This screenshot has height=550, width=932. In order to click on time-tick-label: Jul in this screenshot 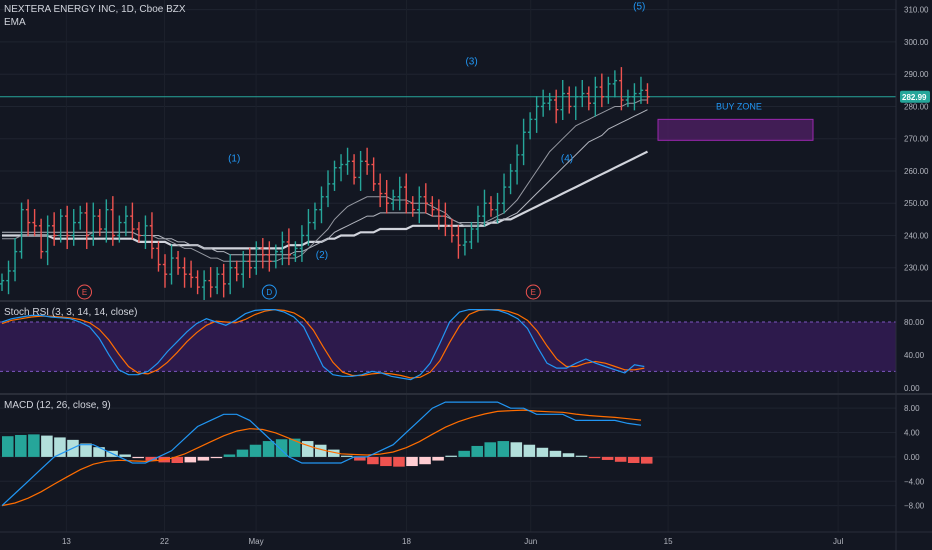, I will do `click(838, 541)`.